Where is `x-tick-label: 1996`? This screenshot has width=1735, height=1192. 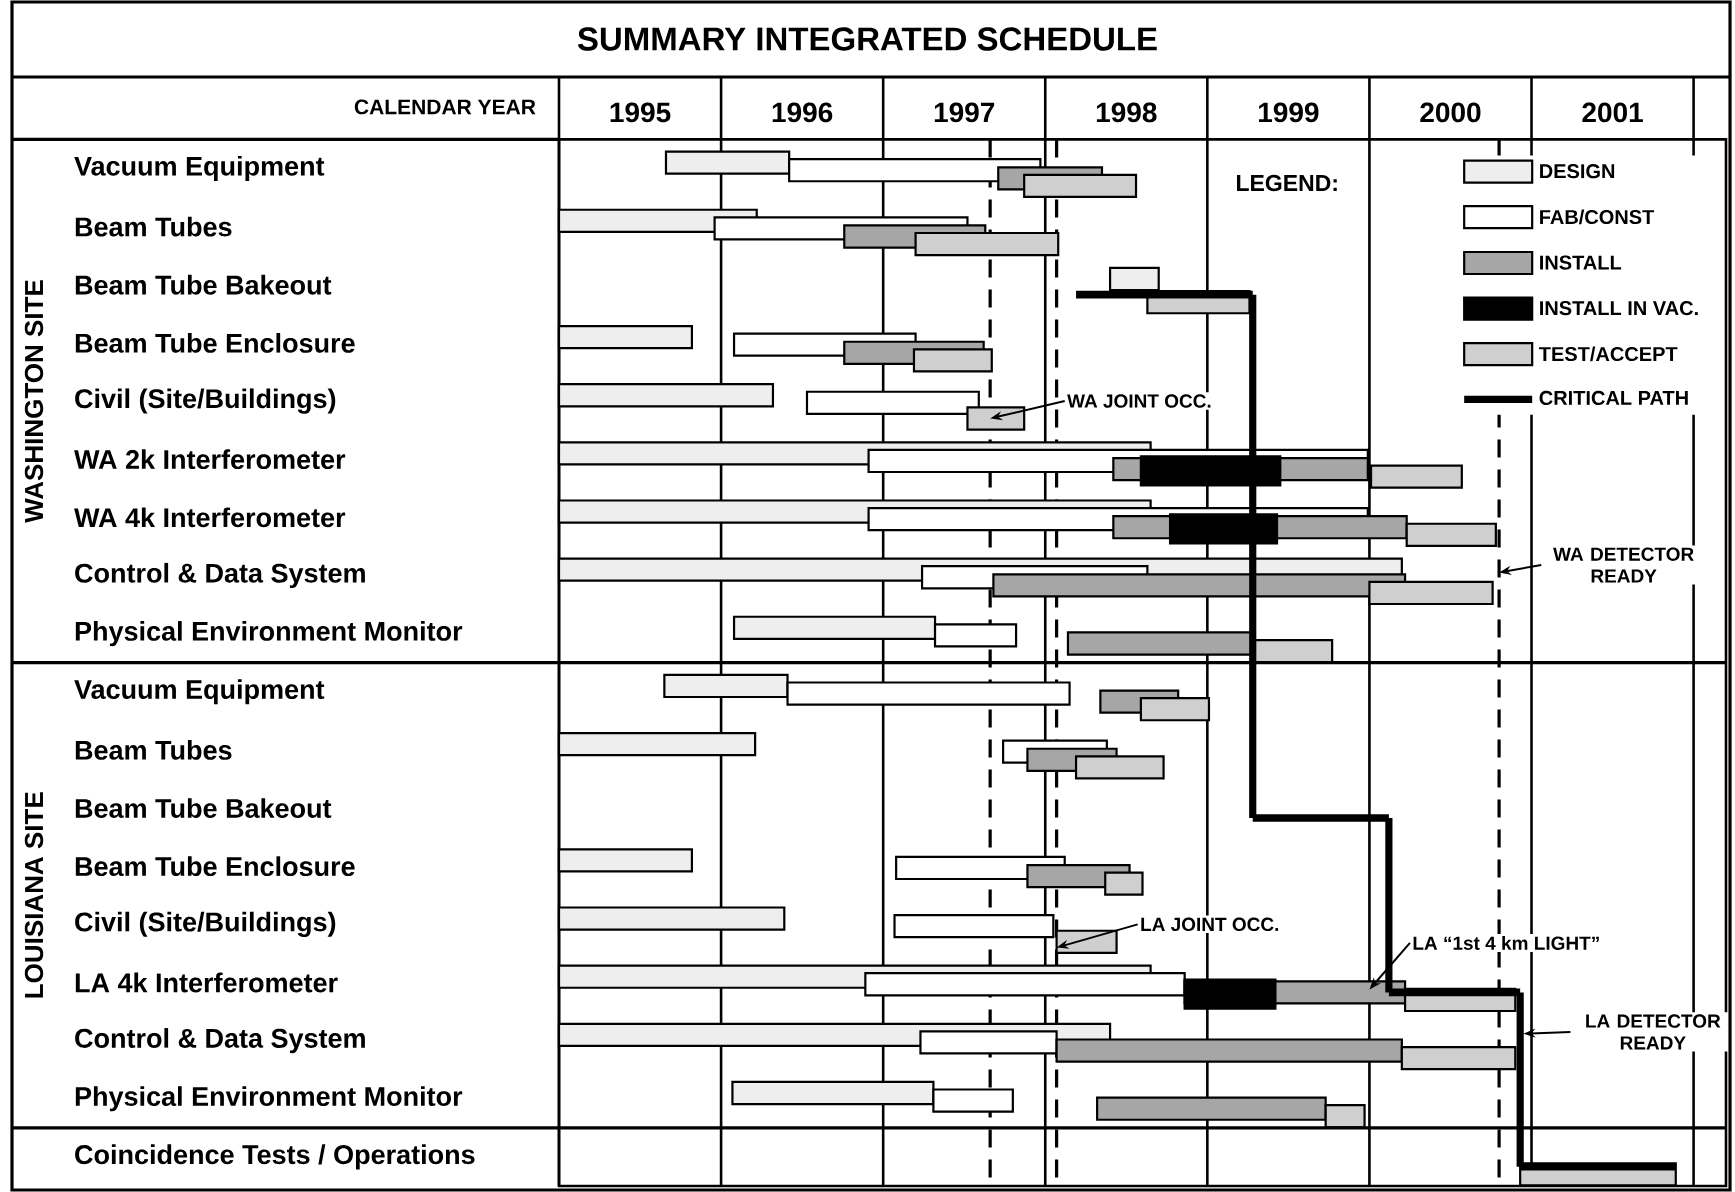
x-tick-label: 1996 is located at coordinates (802, 112).